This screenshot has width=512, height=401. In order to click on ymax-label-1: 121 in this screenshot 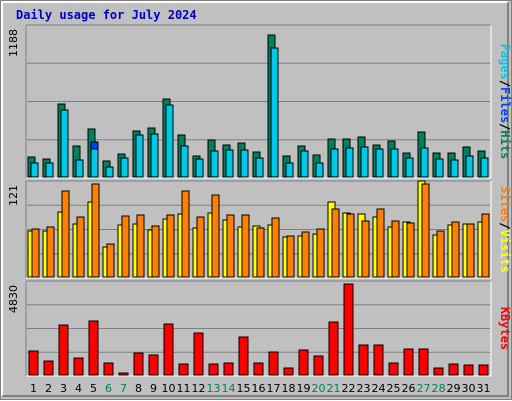, I will do `click(13, 195)`.